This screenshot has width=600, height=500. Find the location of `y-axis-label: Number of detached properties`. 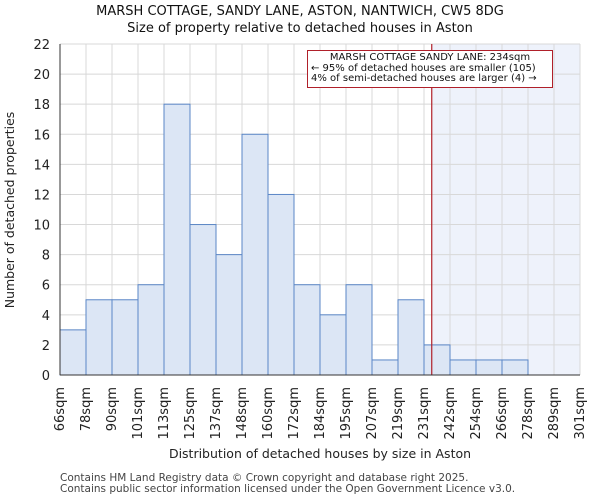

y-axis-label: Number of detached properties is located at coordinates (9, 210).